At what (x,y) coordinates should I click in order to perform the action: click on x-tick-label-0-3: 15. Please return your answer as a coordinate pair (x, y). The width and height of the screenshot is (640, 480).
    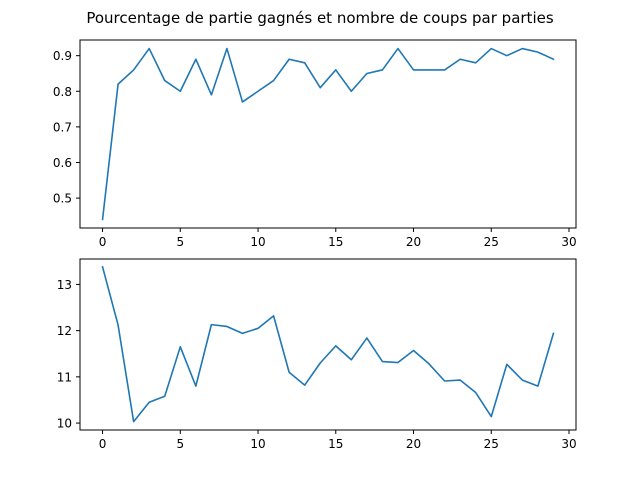
    Looking at the image, I should click on (335, 242).